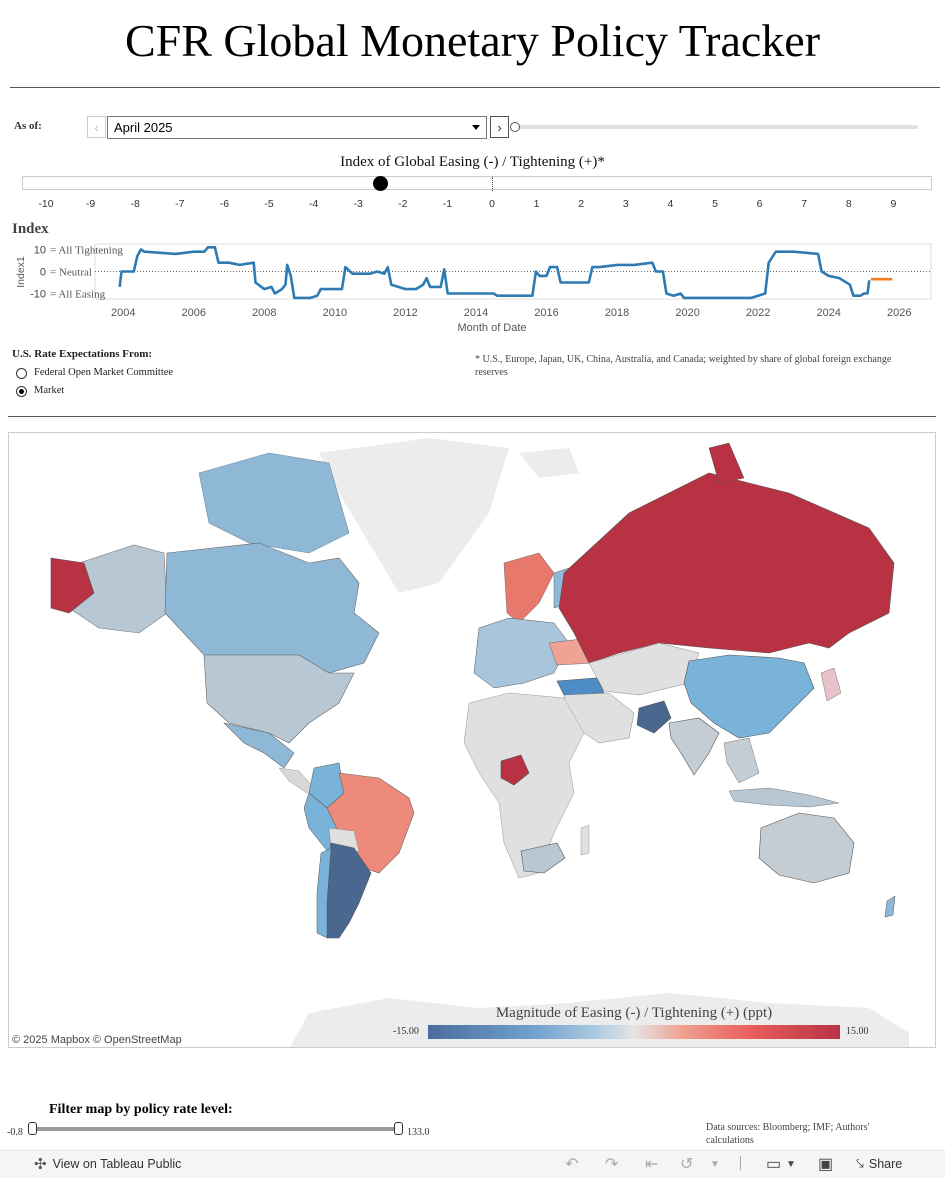 The image size is (945, 1178). Describe the element at coordinates (585, 840) in the screenshot. I see `region-madagascar` at that location.